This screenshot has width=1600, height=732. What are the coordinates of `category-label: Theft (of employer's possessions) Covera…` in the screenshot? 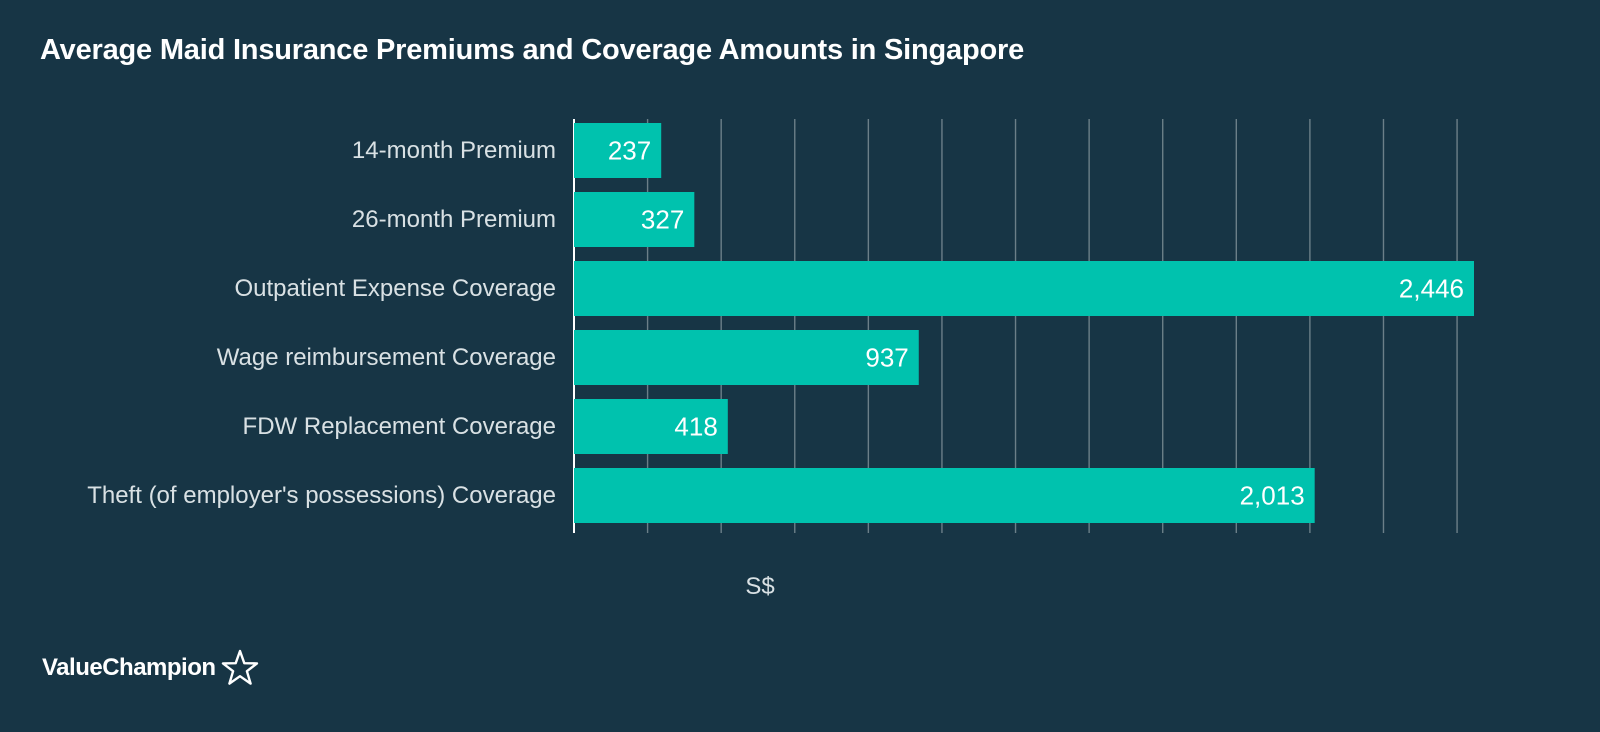 It's located at (321, 495).